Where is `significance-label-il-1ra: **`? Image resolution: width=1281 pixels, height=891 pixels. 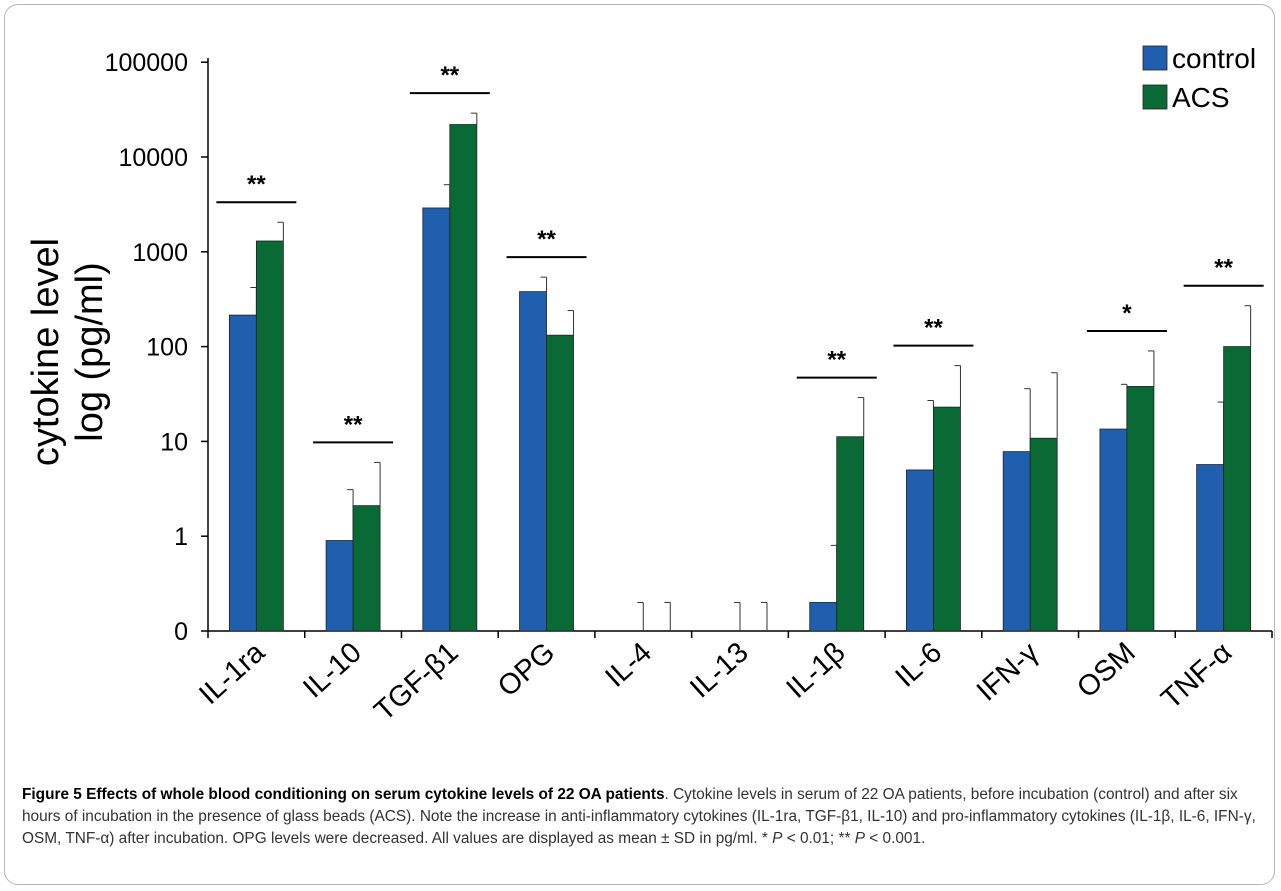 significance-label-il-1ra: ** is located at coordinates (256, 184).